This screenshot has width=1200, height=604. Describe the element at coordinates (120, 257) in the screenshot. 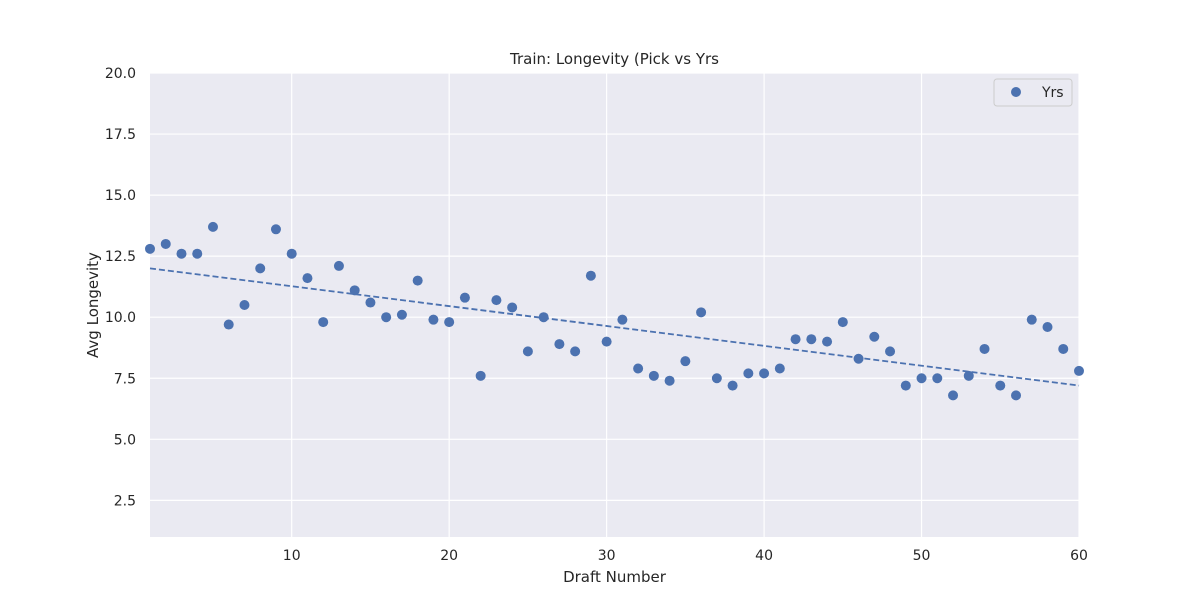

I see `y-tick-label: 12.5` at that location.